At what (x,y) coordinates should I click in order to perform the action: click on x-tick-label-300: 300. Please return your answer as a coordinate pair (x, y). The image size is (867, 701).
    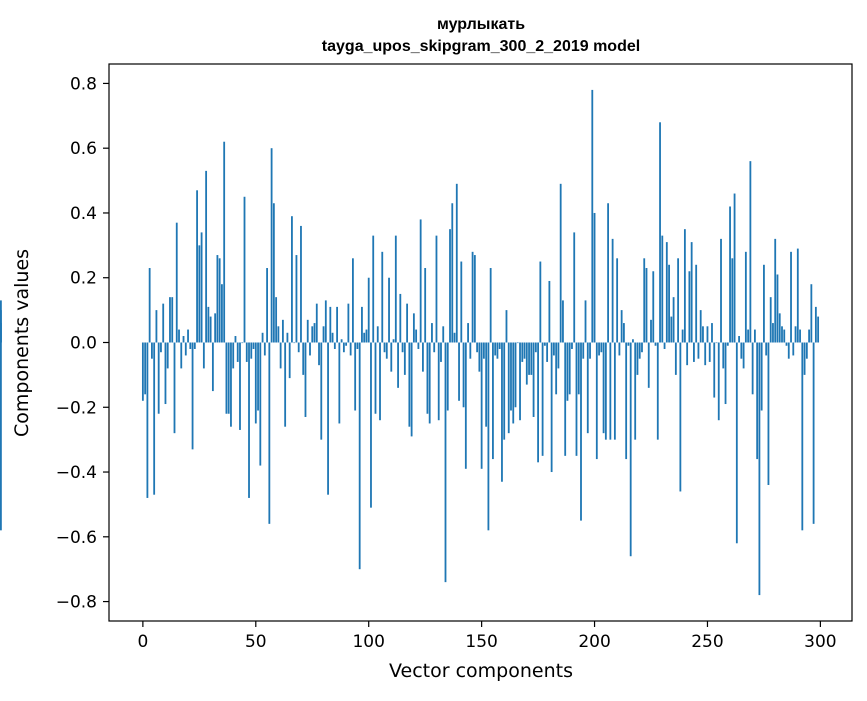
    Looking at the image, I should click on (820, 642).